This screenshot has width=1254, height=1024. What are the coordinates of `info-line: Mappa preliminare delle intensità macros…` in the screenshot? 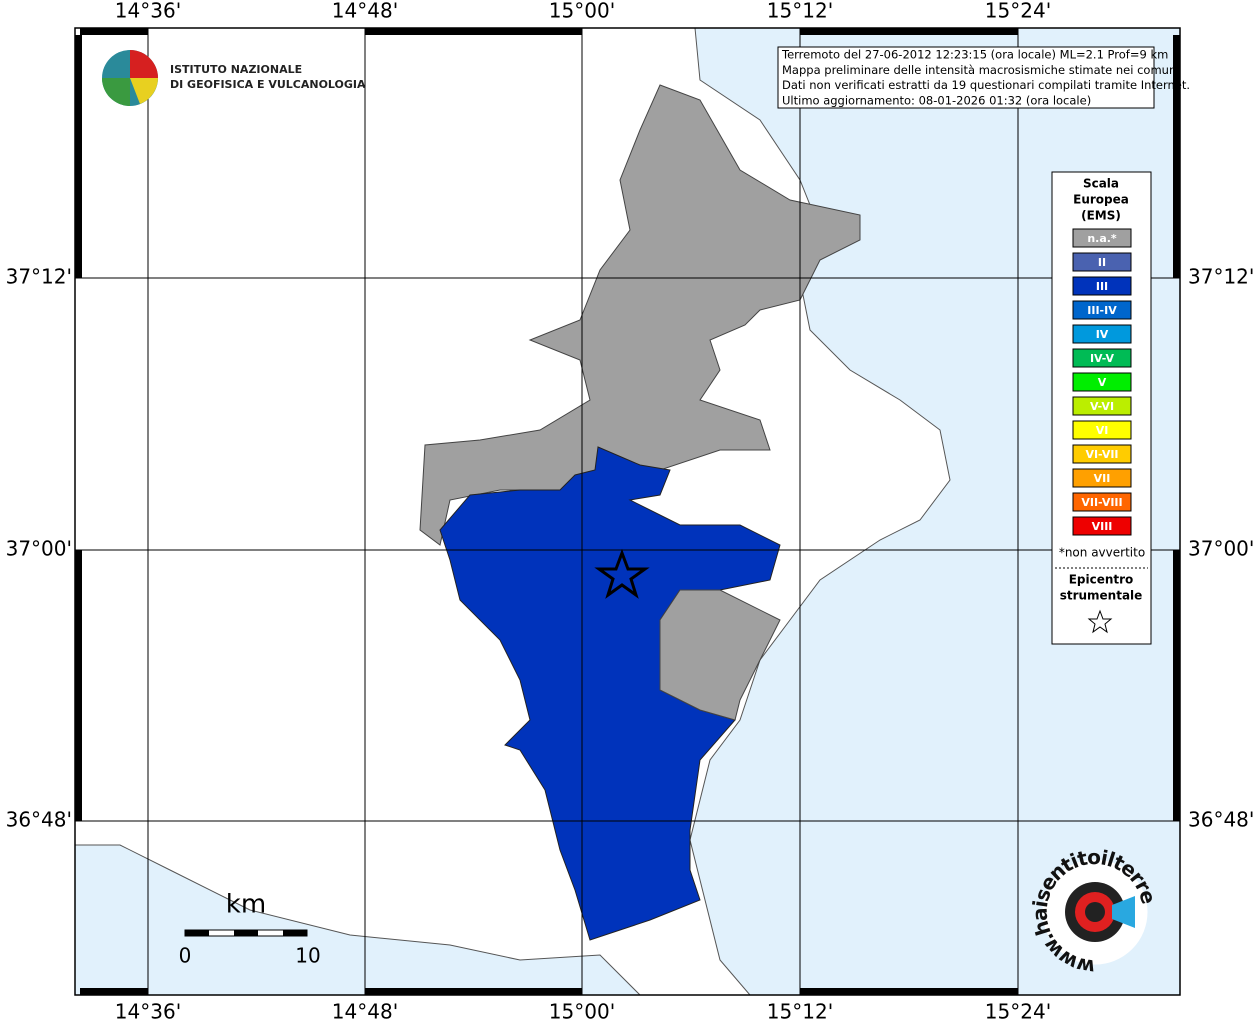 It's located at (980, 70).